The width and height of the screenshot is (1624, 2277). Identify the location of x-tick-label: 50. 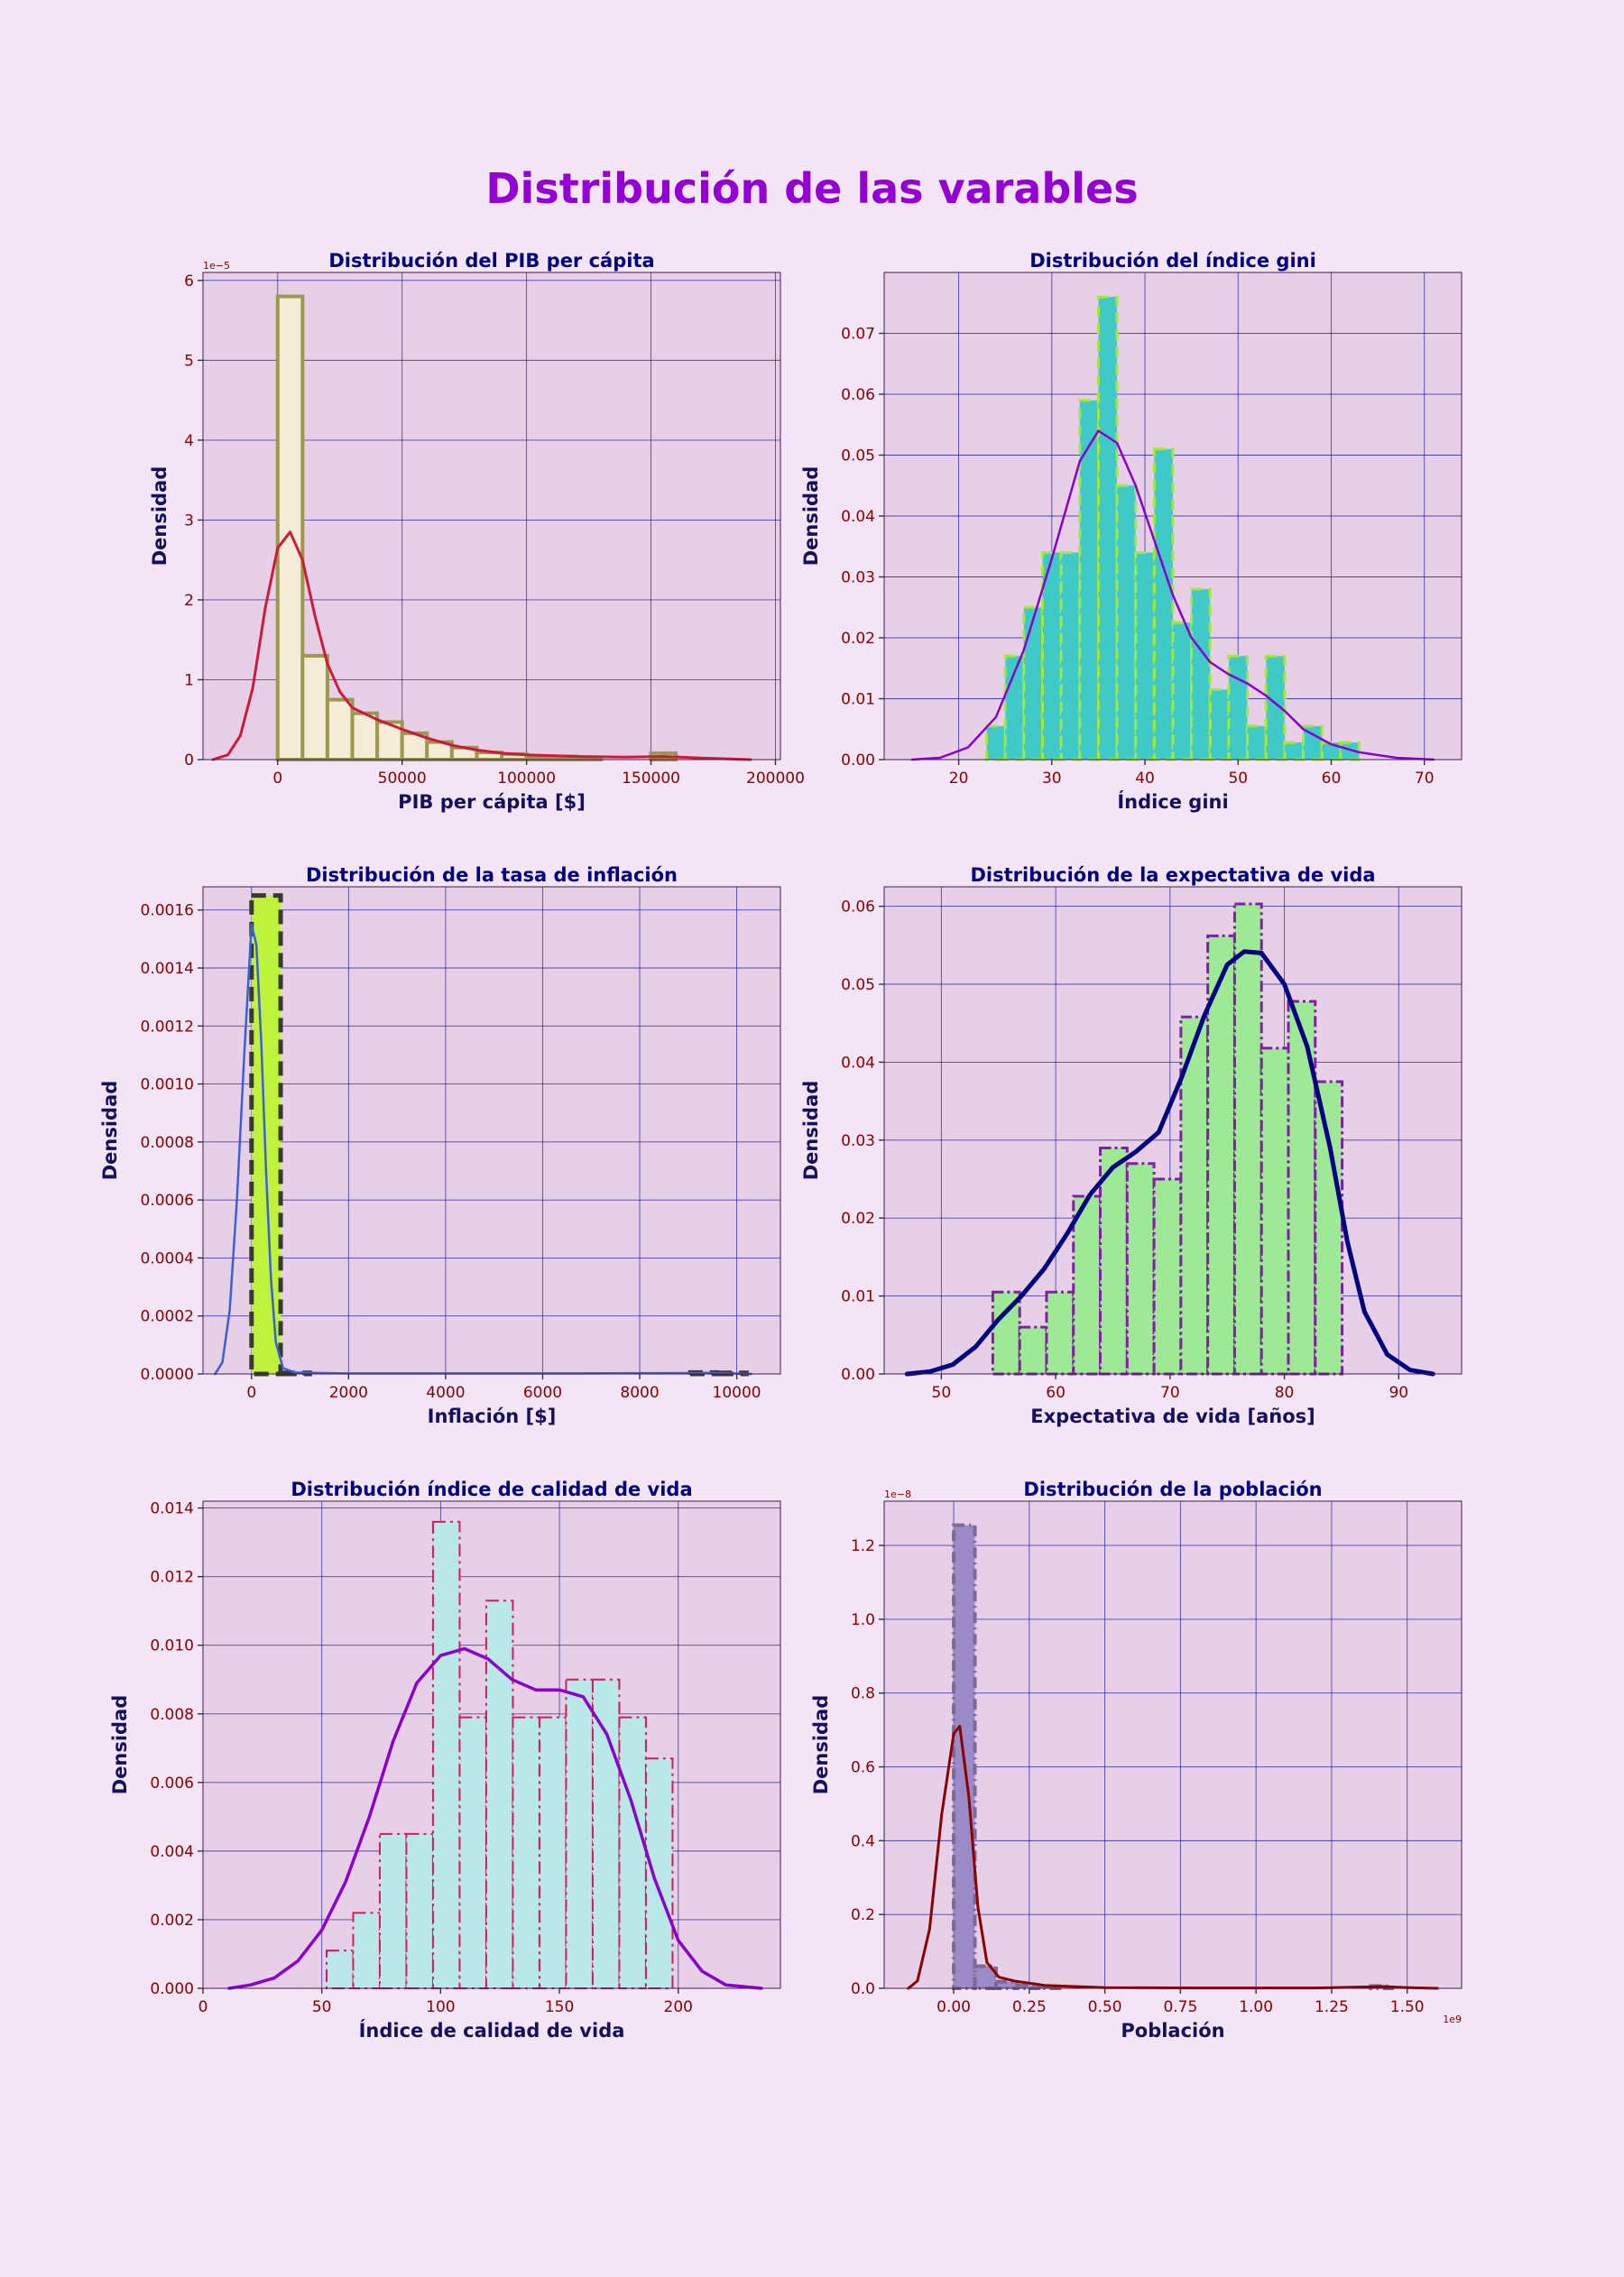
(322, 2007).